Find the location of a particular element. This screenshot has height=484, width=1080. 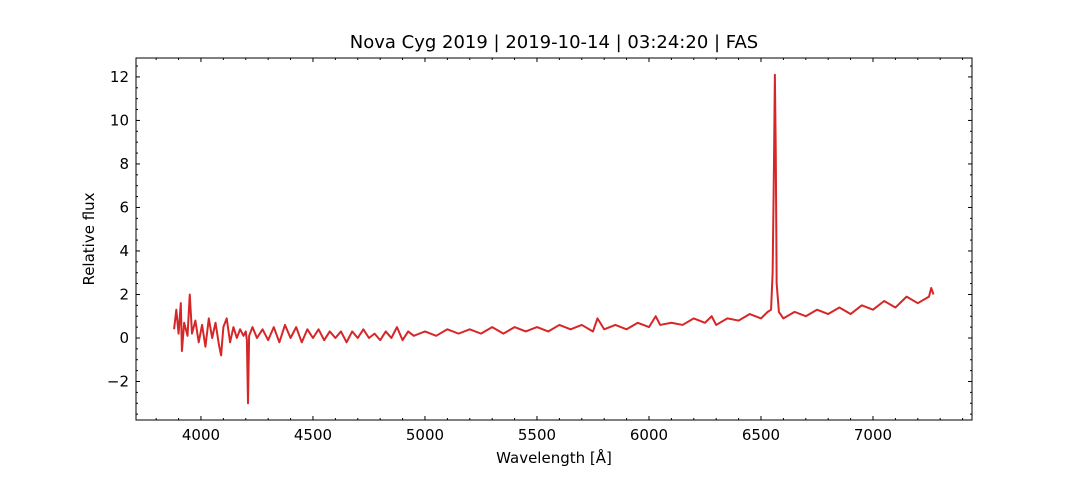

x-tick-label: 6000 is located at coordinates (649, 435).